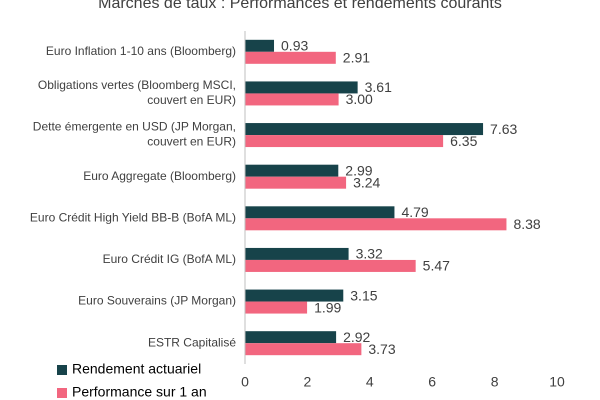 The height and width of the screenshot is (400, 600). I want to click on value-label: 8.38, so click(526, 224).